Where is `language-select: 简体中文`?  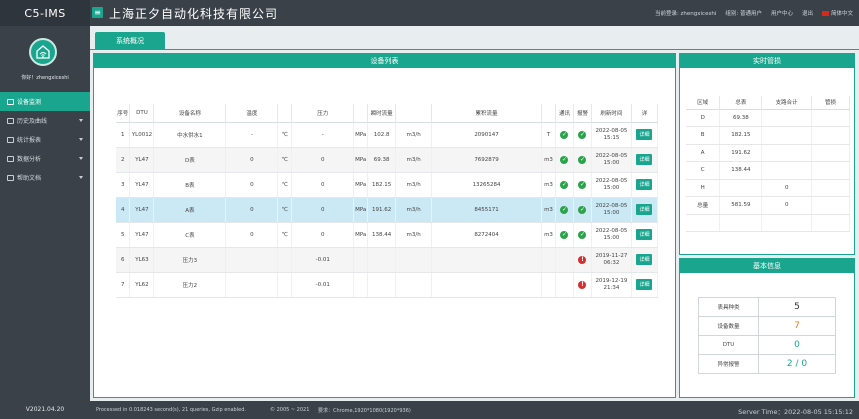
language-select: 简体中文 is located at coordinates (837, 13).